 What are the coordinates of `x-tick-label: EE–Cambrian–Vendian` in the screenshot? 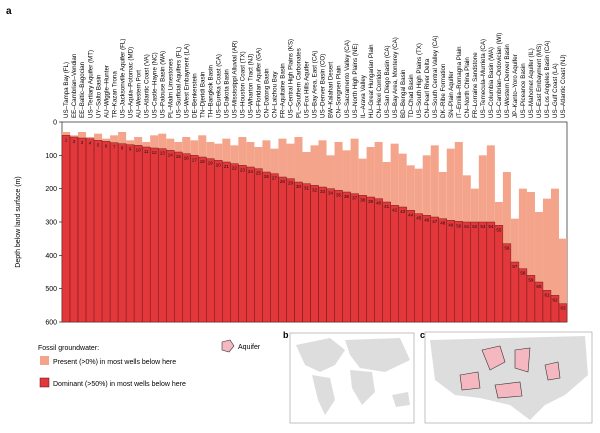 It's located at (74, 85).